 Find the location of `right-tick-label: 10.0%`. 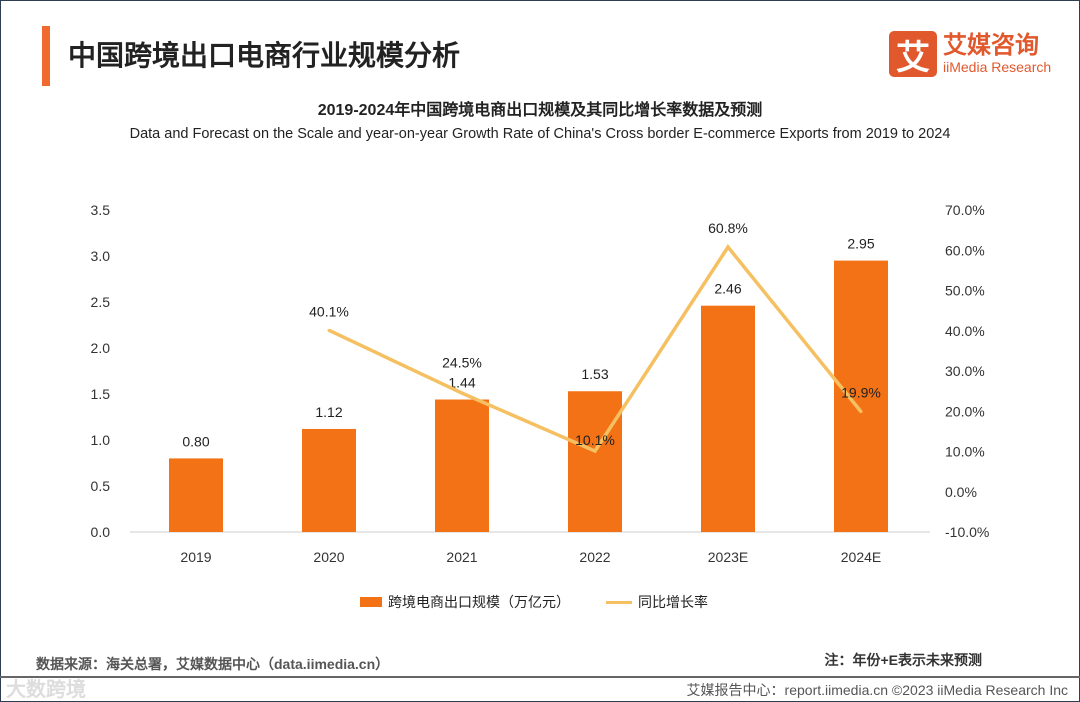

right-tick-label: 10.0% is located at coordinates (965, 452).